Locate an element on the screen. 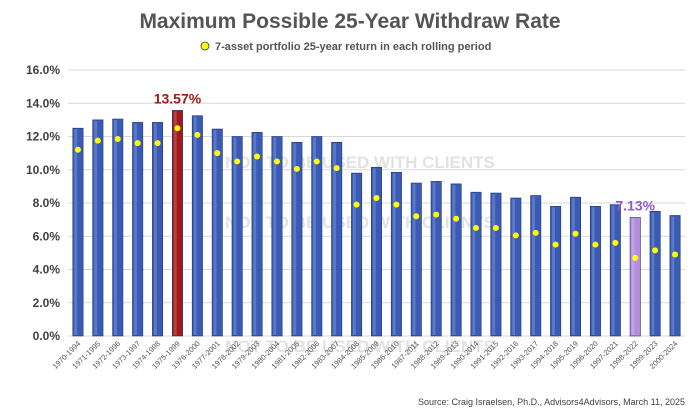 This screenshot has width=700, height=420. bar-callout-label: 7.13% is located at coordinates (635, 205).